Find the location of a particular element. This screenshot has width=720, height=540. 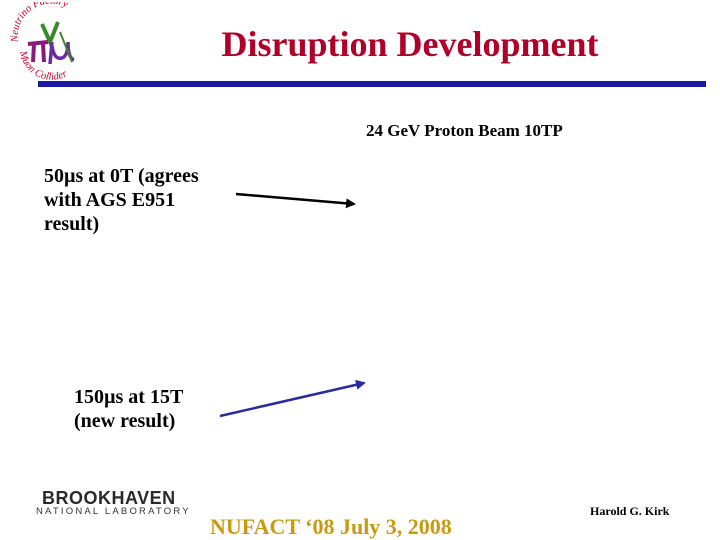

annotation-0t-line3: result) is located at coordinates (72, 224).